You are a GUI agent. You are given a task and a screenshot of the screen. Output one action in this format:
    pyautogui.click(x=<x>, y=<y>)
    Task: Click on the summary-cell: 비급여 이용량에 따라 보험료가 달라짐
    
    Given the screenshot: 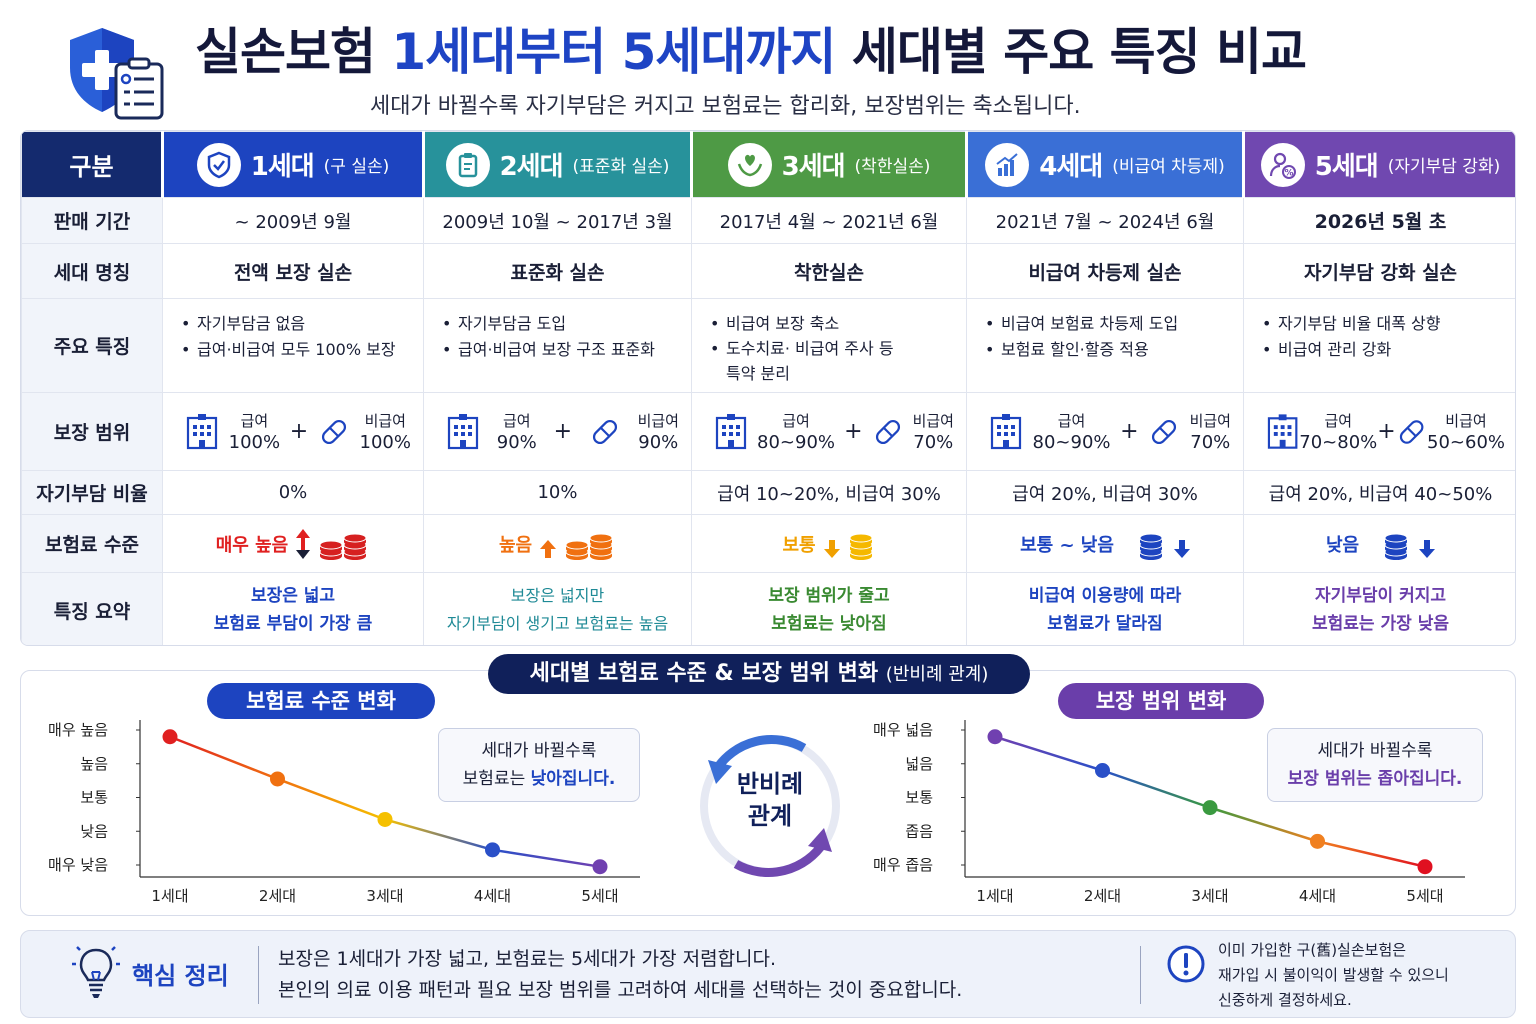 What is the action you would take?
    pyautogui.click(x=1105, y=608)
    